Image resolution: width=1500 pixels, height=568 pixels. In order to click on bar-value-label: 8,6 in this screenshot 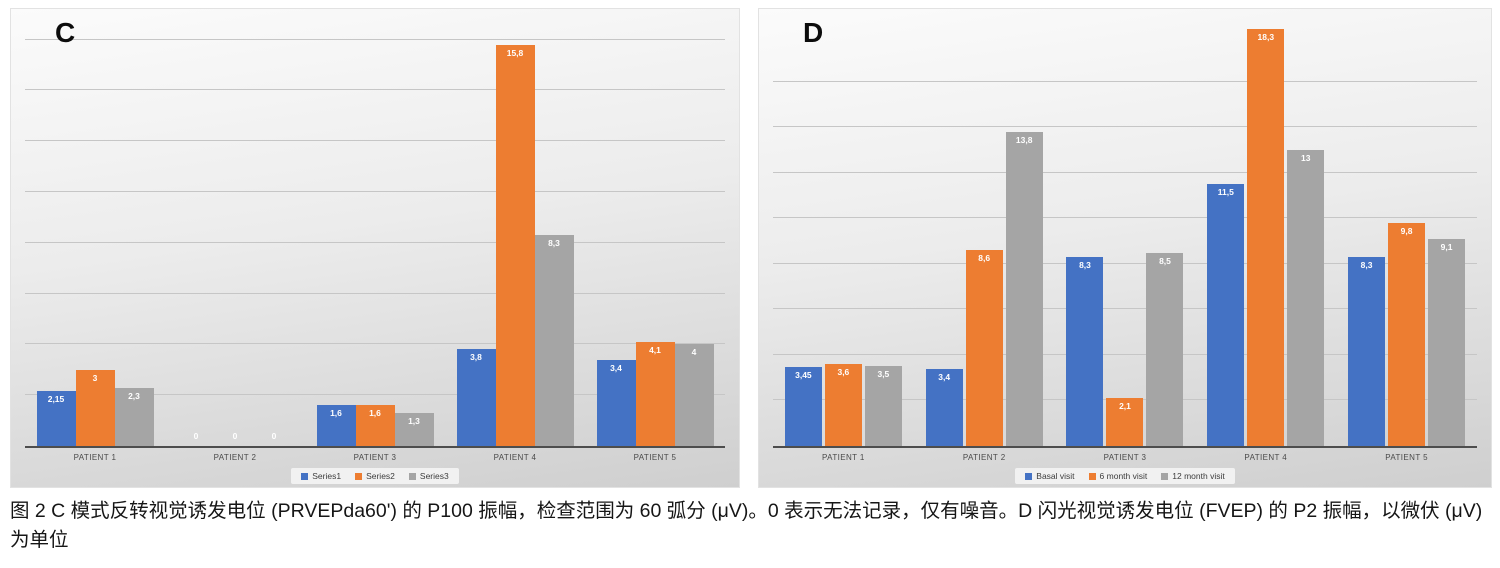, I will do `click(984, 258)`.